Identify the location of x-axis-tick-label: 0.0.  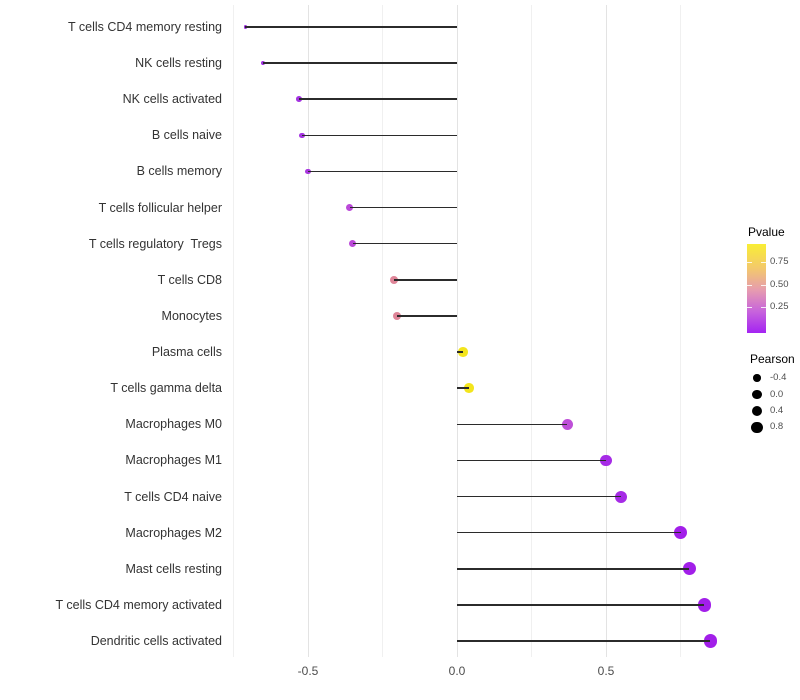
(457, 671).